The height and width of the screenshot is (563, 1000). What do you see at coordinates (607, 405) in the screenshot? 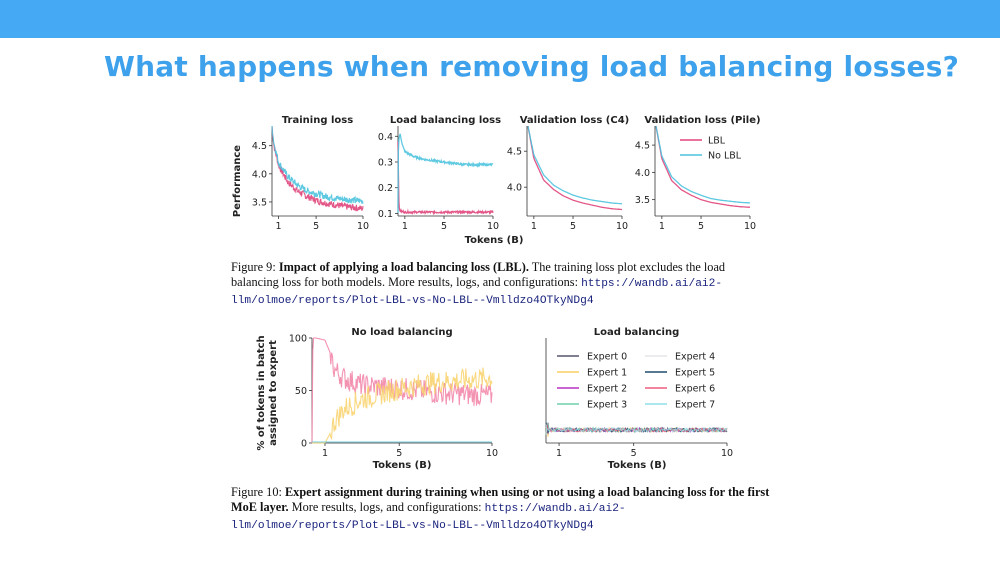
I see `legend-label-expert-3: Expert 3` at bounding box center [607, 405].